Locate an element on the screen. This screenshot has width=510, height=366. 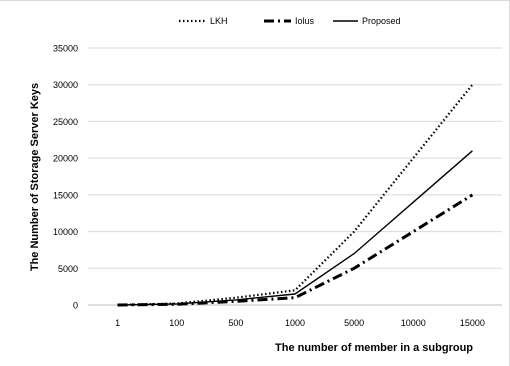
x-tick-label-100: 100 is located at coordinates (176, 323).